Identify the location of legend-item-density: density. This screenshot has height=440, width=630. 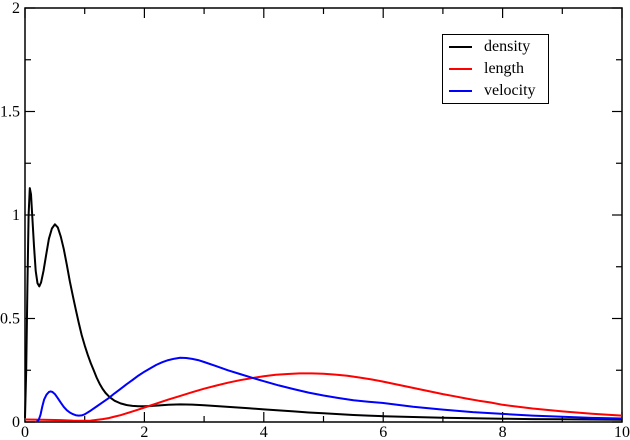
(495, 46).